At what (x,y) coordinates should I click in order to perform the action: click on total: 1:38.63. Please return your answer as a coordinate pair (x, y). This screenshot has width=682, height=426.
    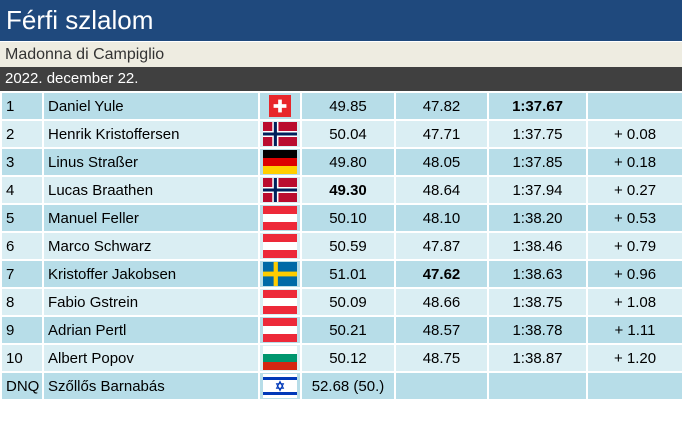
    Looking at the image, I should click on (537, 274).